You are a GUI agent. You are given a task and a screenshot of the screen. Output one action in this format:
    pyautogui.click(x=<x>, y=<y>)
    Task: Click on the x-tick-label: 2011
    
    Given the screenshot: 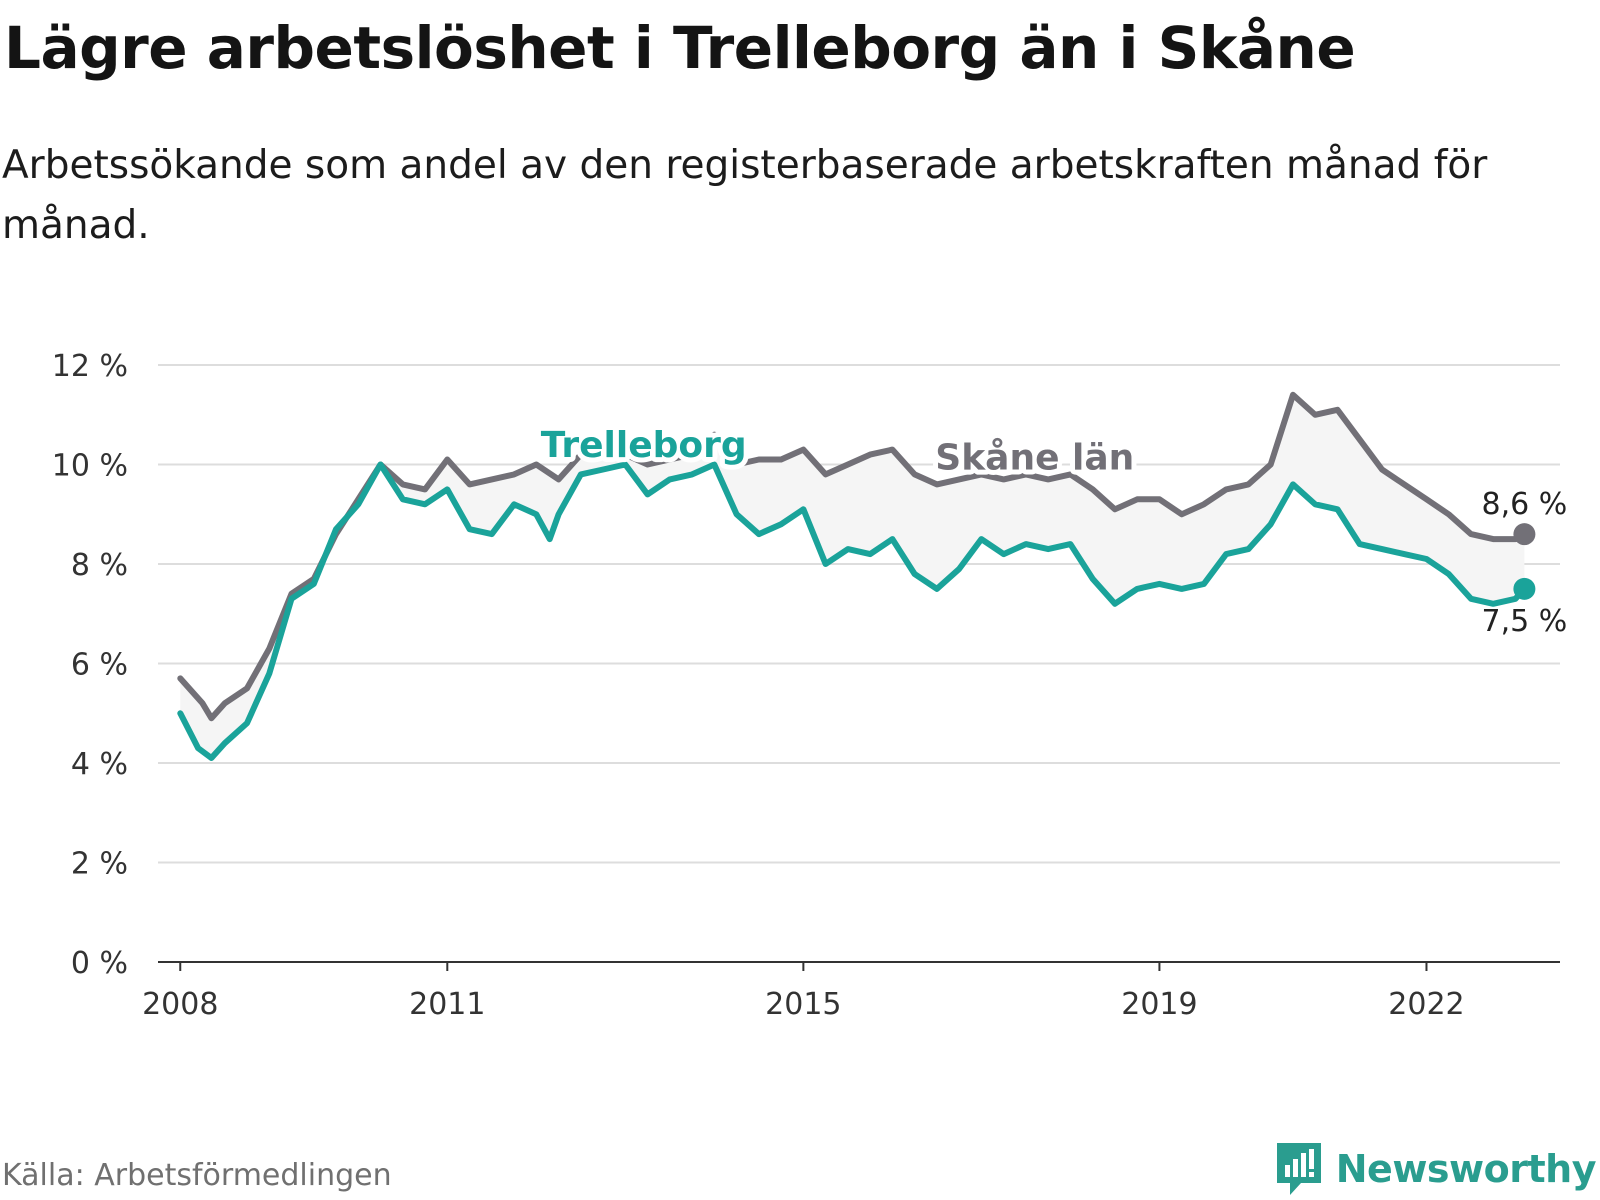 What is the action you would take?
    pyautogui.click(x=447, y=1004)
    